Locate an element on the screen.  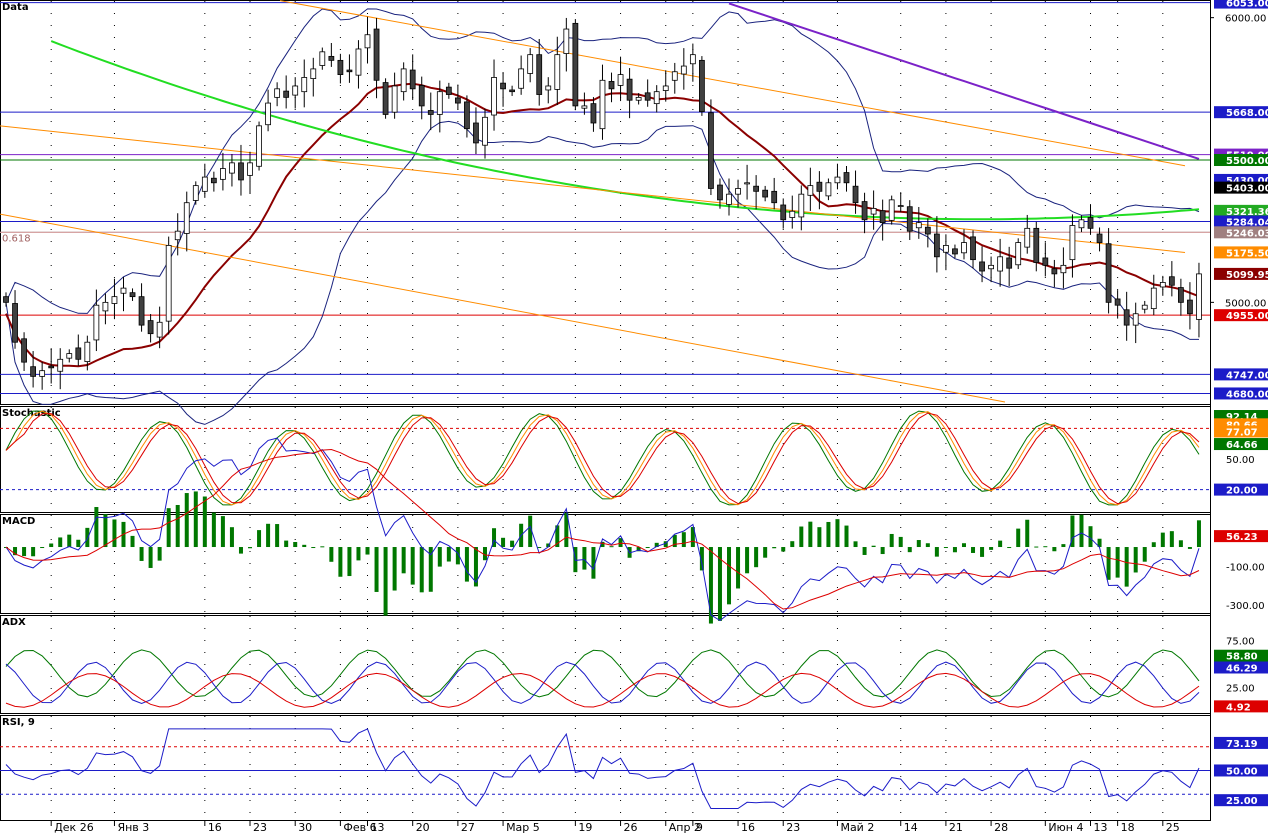
indicator-value-tag: 64.66 is located at coordinates (1241, 444).